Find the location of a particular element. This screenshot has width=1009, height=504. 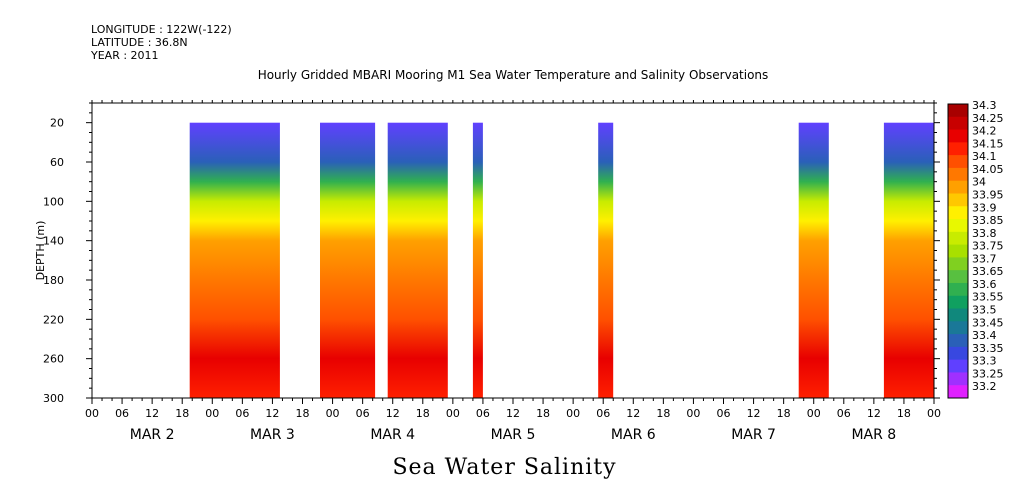

colorbar-label: 33.5 is located at coordinates (984, 310).